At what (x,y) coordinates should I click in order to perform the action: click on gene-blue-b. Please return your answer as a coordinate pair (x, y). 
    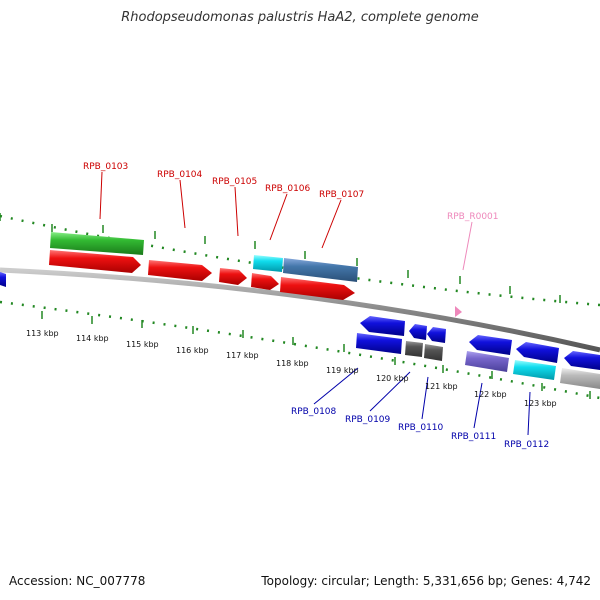
    Looking at the image, I should click on (418, 332).